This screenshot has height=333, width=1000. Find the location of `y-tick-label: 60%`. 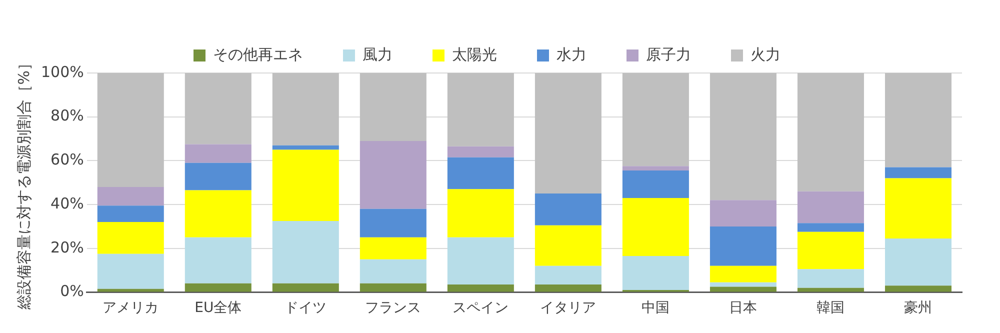

y-tick-label: 60% is located at coordinates (67, 159).